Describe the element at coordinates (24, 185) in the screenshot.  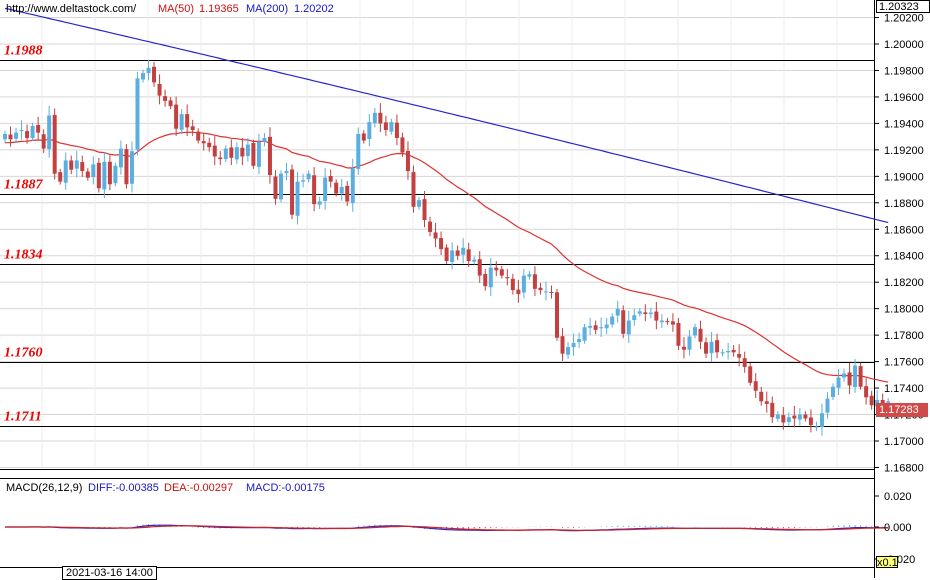
I see `level-label: 1.1887` at that location.